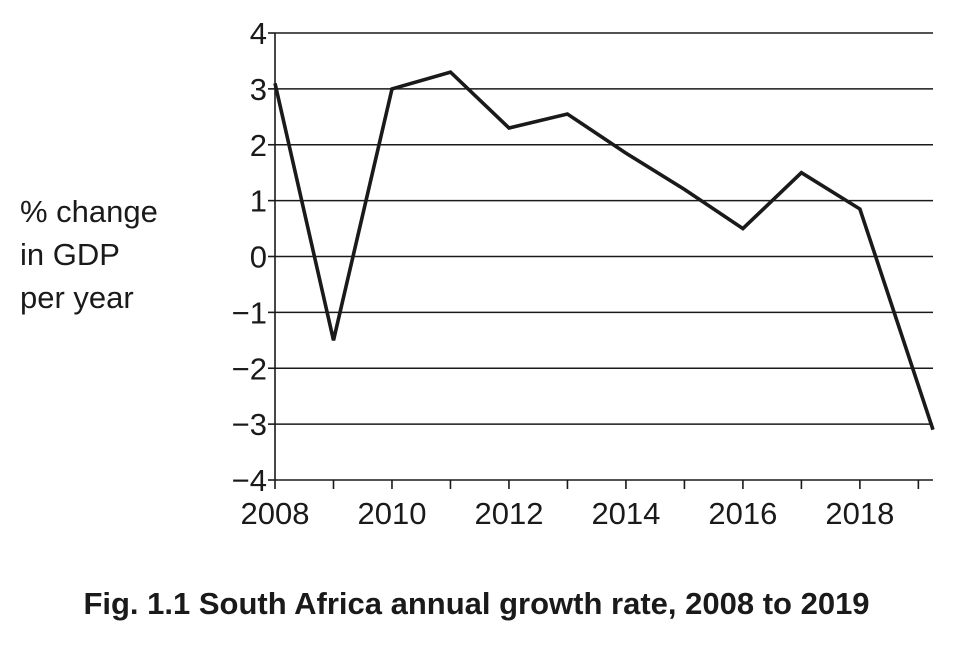 This screenshot has width=953, height=649. Describe the element at coordinates (258, 257) in the screenshot. I see `y-tick-label-4: 0` at that location.